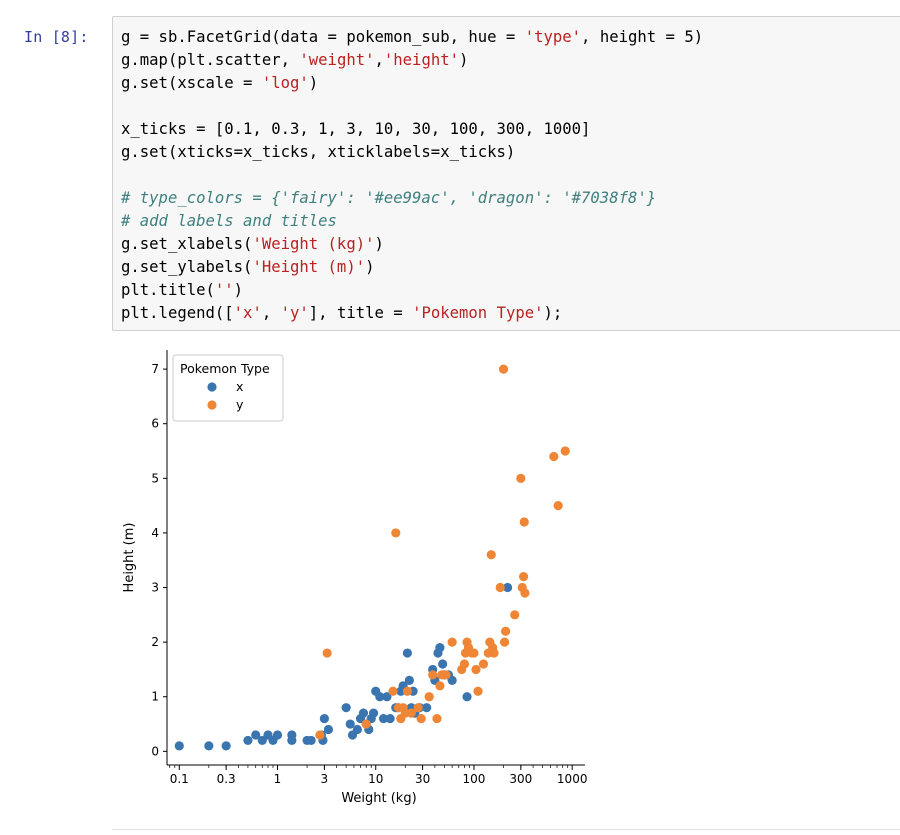  Describe the element at coordinates (247, 313) in the screenshot. I see `string-literal: 'x'` at that location.